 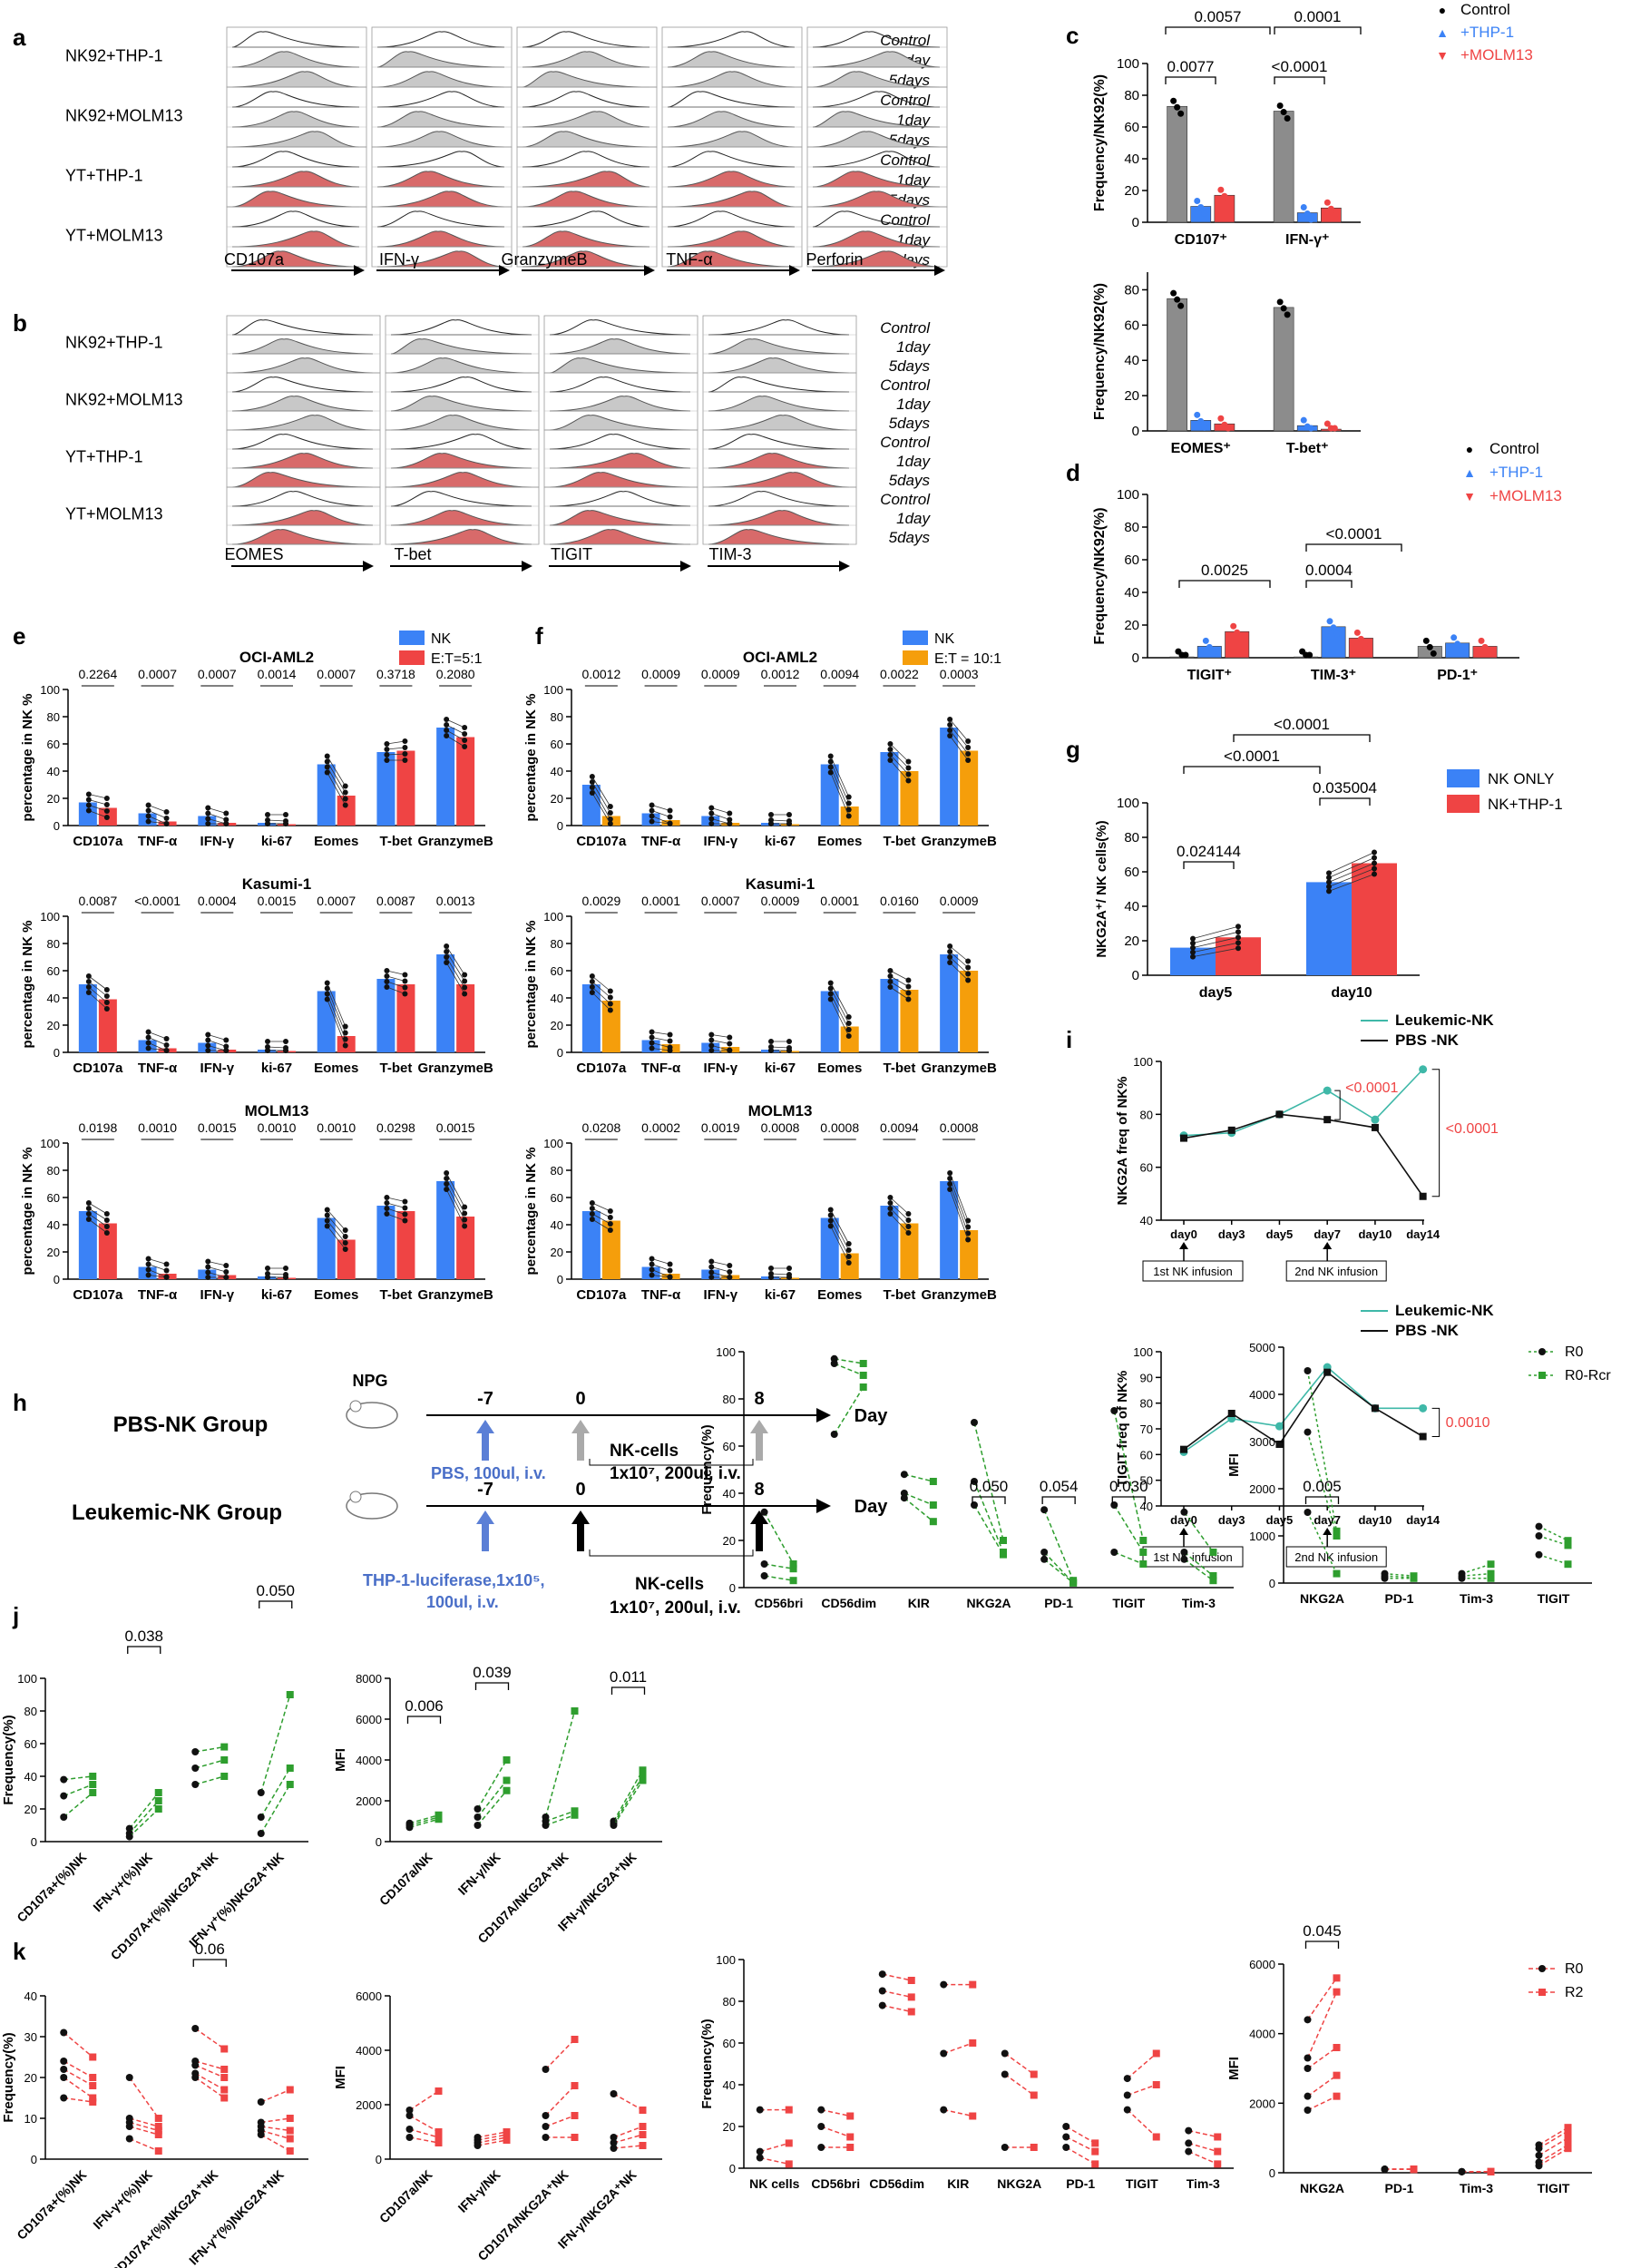 What do you see at coordinates (369, 2105) in the screenshot?
I see `k2-y-tick-label: 2000` at bounding box center [369, 2105].